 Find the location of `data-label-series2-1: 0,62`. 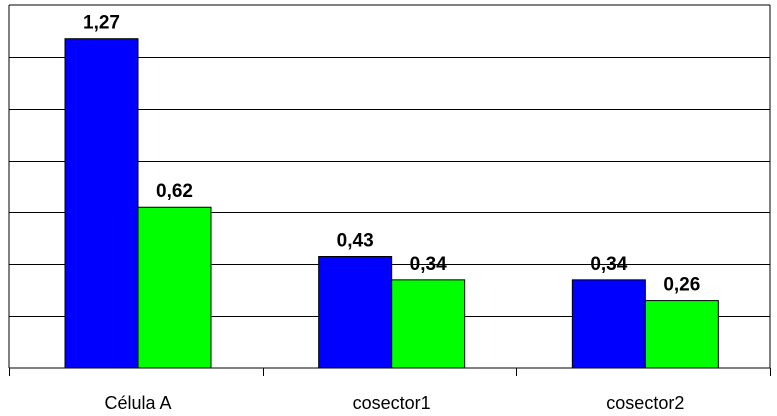

data-label-series2-1: 0,62 is located at coordinates (174, 191).